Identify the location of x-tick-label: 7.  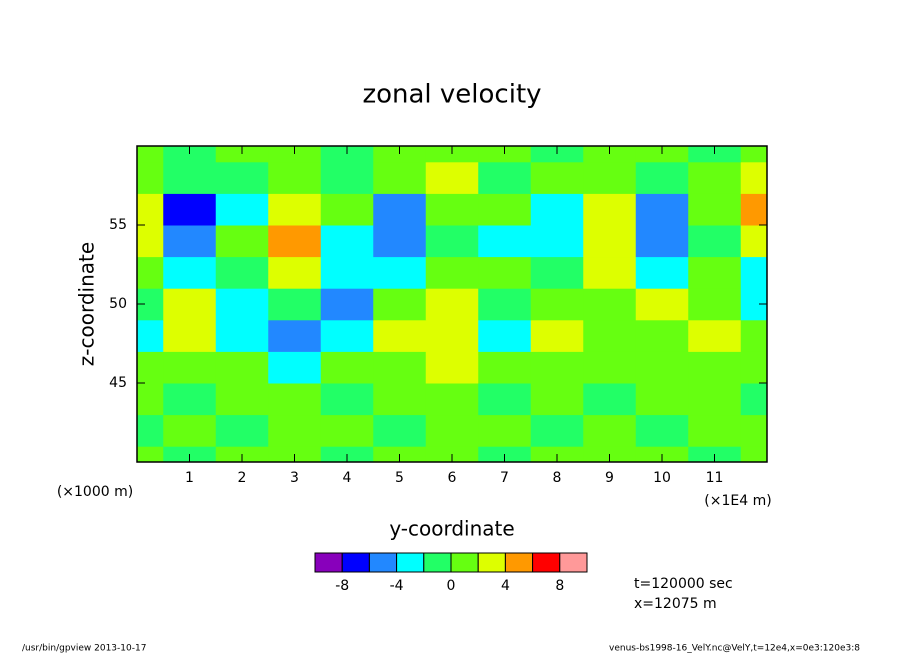
(504, 478).